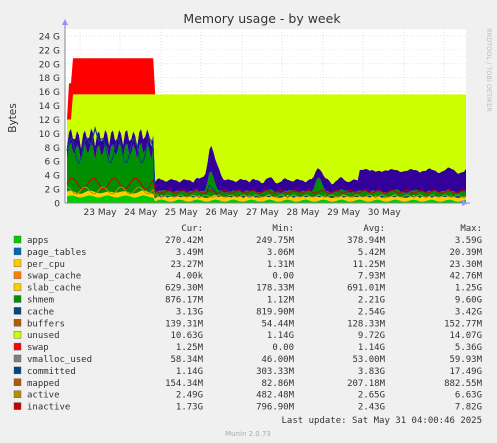 The image size is (497, 443). Describe the element at coordinates (366, 289) in the screenshot. I see `legend-avg: 691.01M` at that location.